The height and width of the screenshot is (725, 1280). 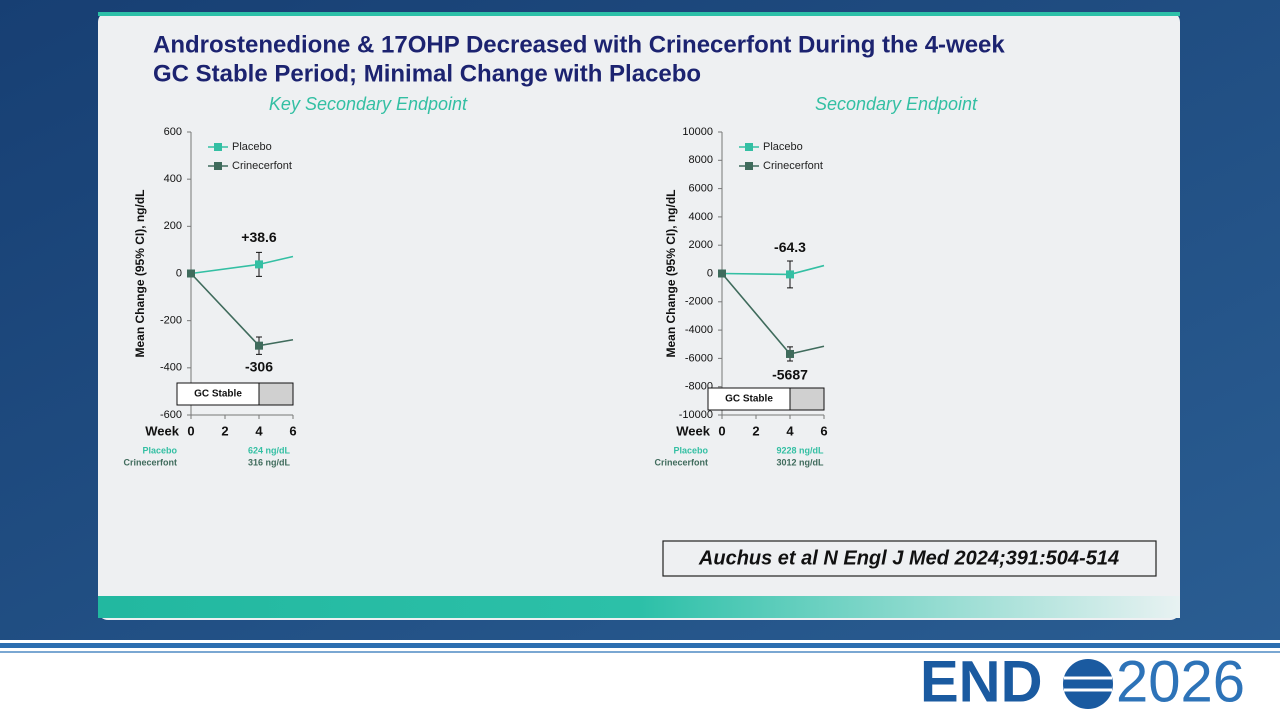 I want to click on subtitle: Key Secondary Endpoint, so click(x=368, y=104).